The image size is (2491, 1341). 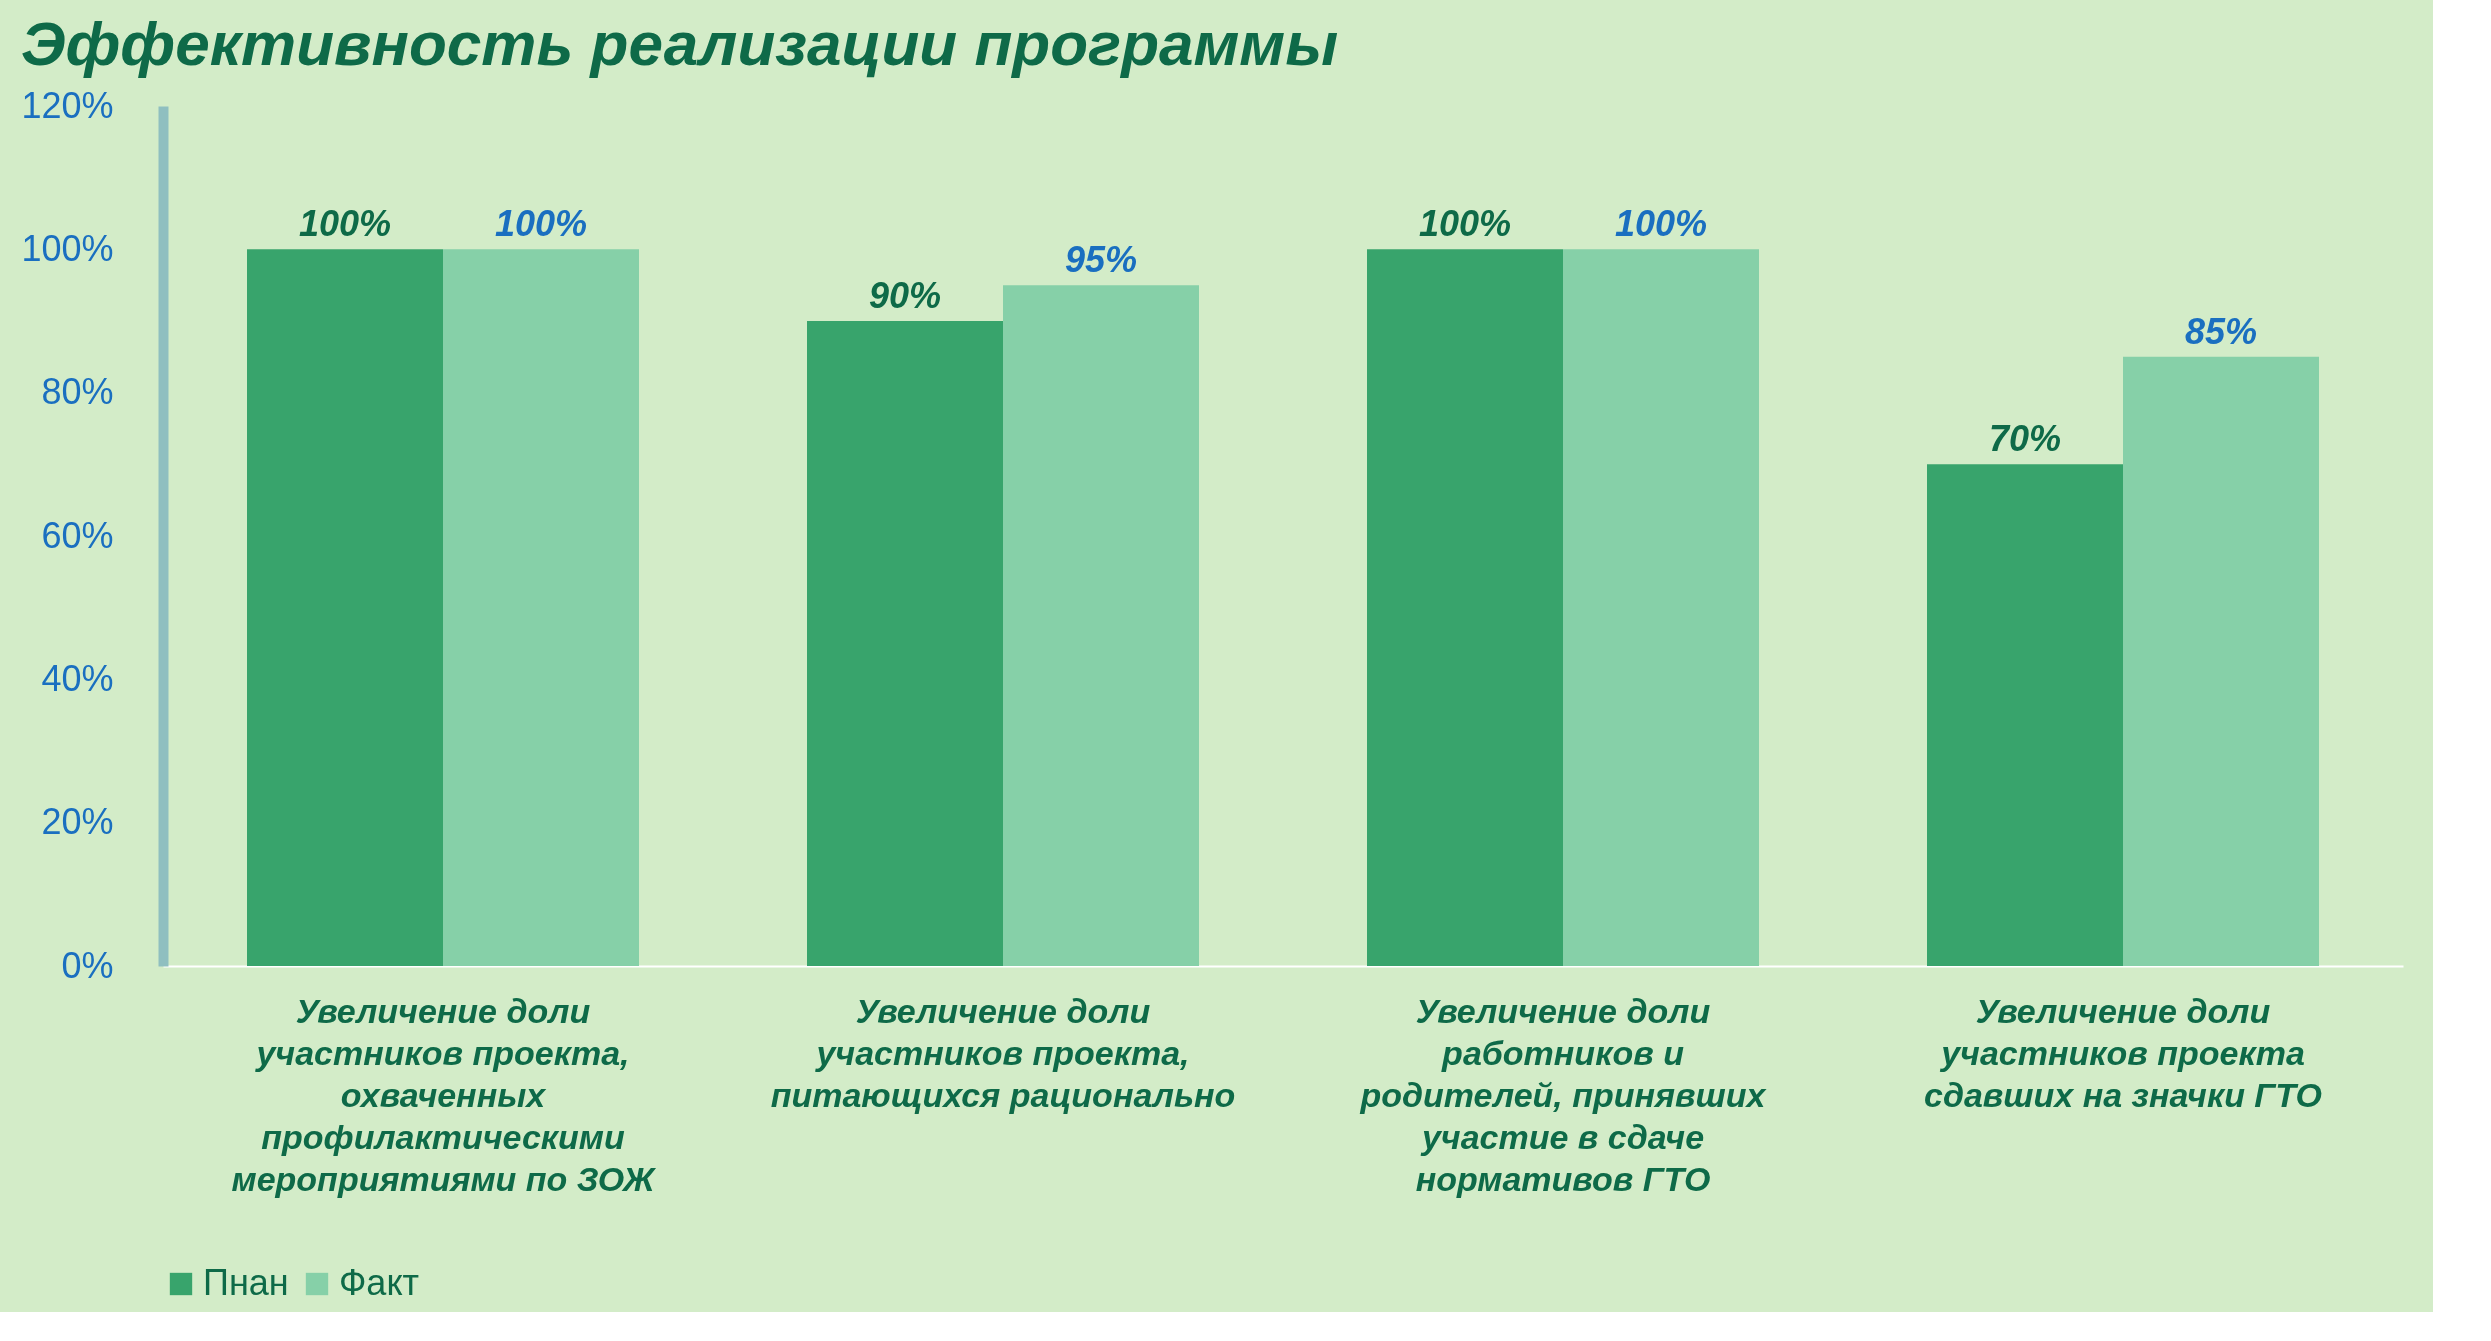 What do you see at coordinates (67, 248) in the screenshot?
I see `y-tick-label: 100%` at bounding box center [67, 248].